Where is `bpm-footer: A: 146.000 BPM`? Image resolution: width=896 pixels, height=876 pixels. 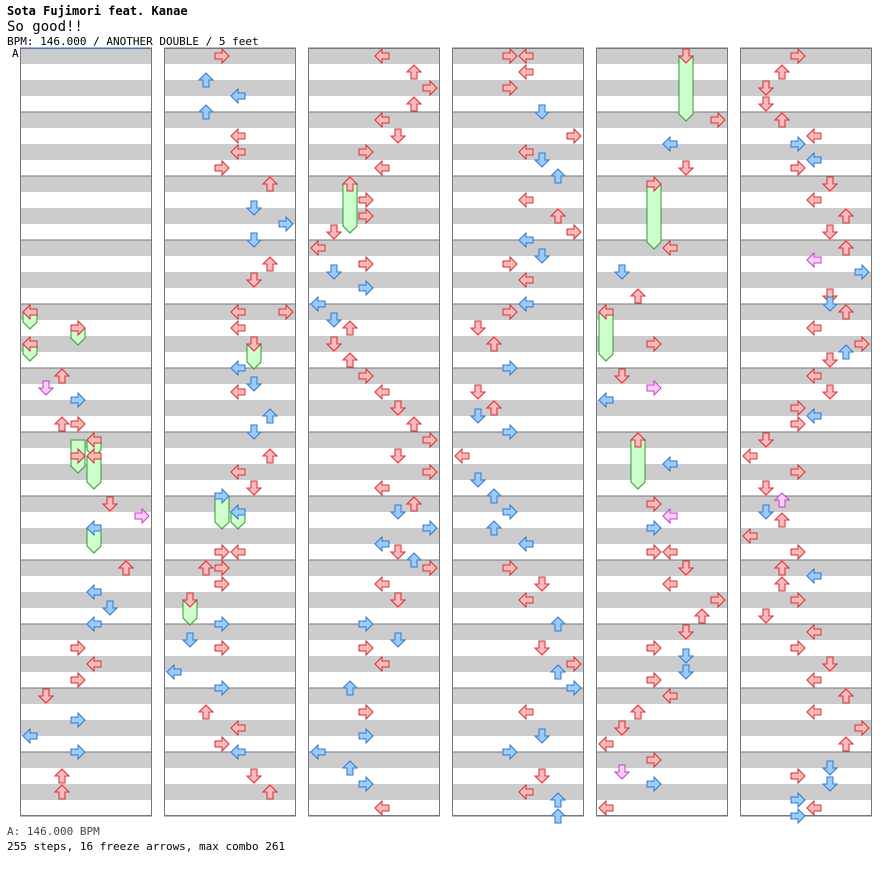
bpm-footer: A: 146.000 BPM is located at coordinates (53, 831).